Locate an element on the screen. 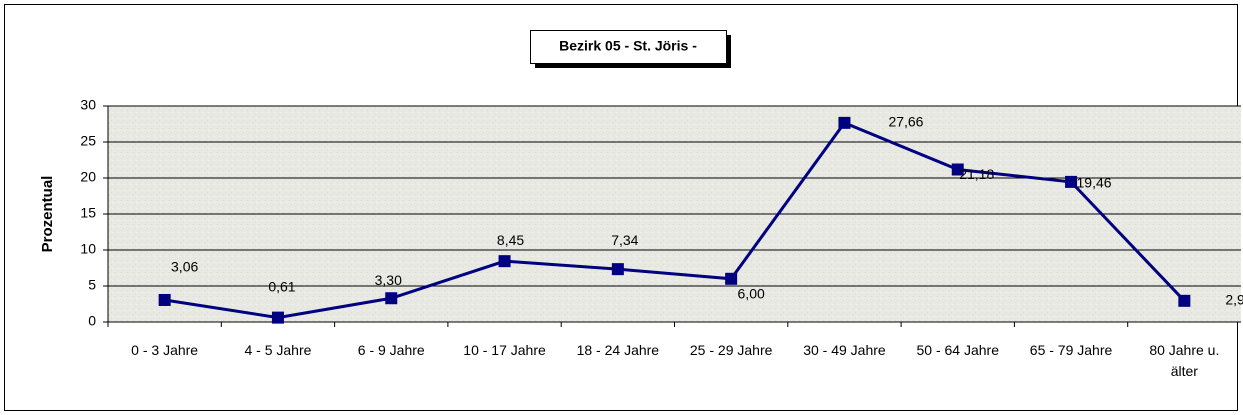 The width and height of the screenshot is (1243, 415). x-tick-label: 4 - 5 Jahre is located at coordinates (278, 350).